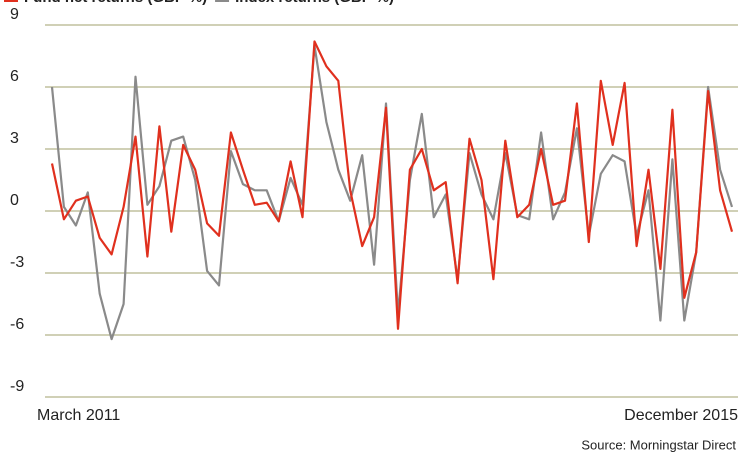 This screenshot has width=738, height=455. What do you see at coordinates (14, 200) in the screenshot?
I see `y-tick-label: 0` at bounding box center [14, 200].